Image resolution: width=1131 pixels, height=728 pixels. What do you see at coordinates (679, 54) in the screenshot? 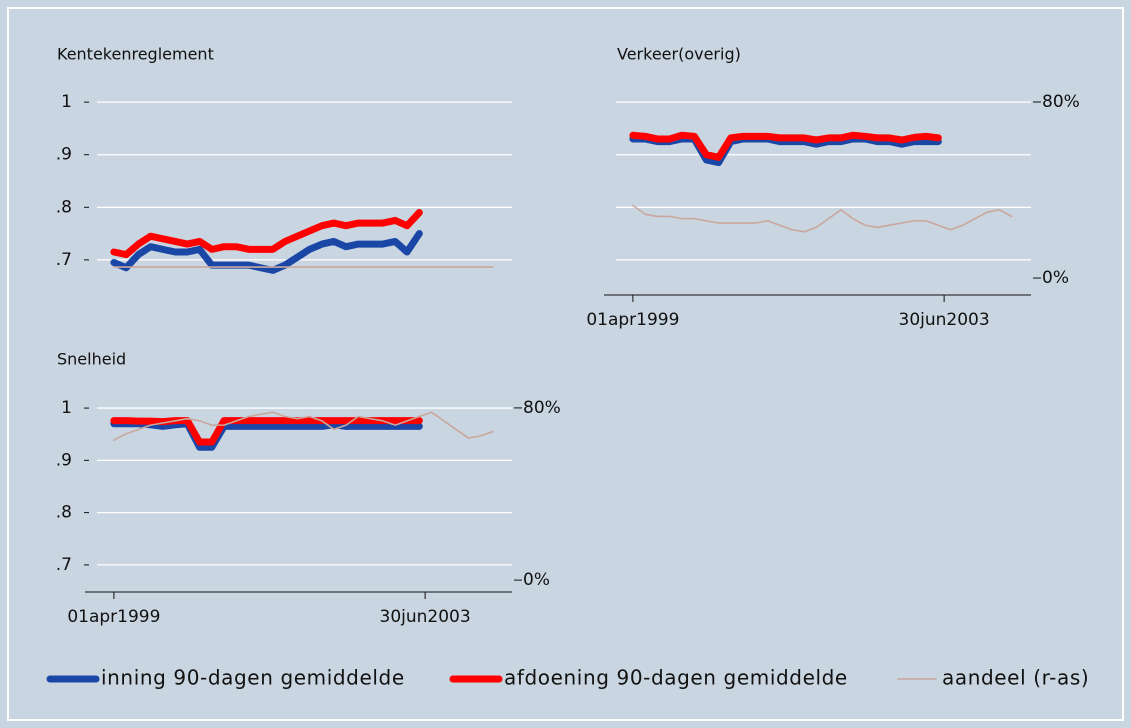
I see `panel-title: Verkeer(overig)` at bounding box center [679, 54].